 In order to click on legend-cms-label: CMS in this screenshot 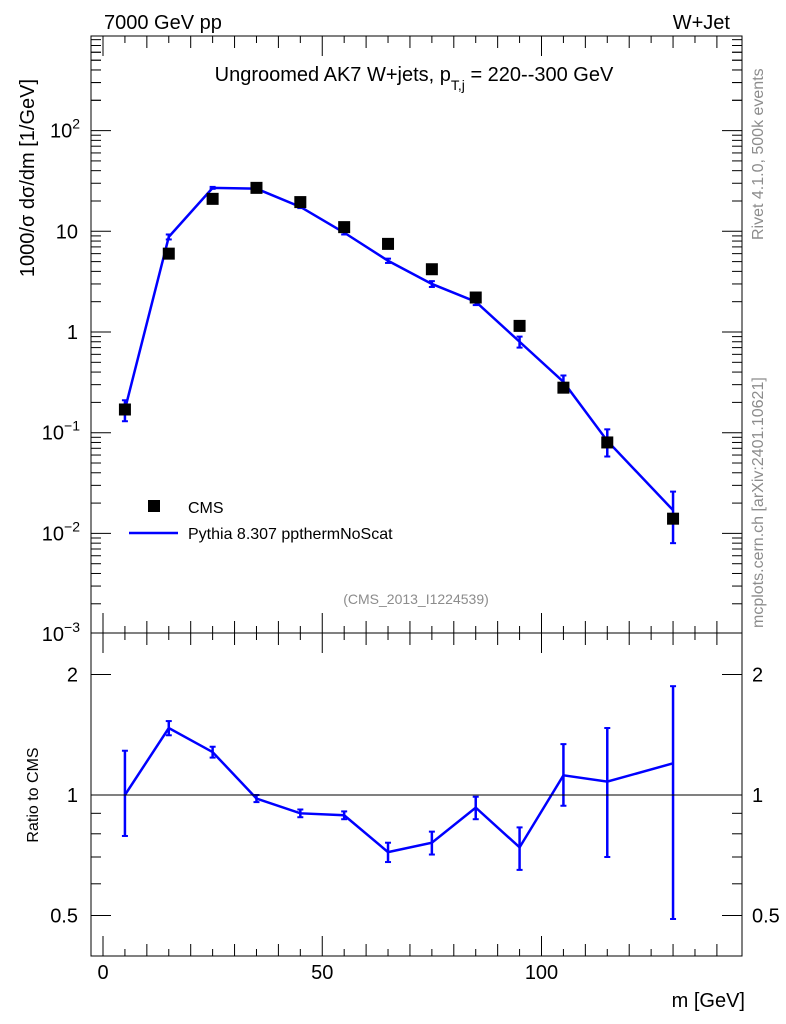, I will do `click(206, 508)`.